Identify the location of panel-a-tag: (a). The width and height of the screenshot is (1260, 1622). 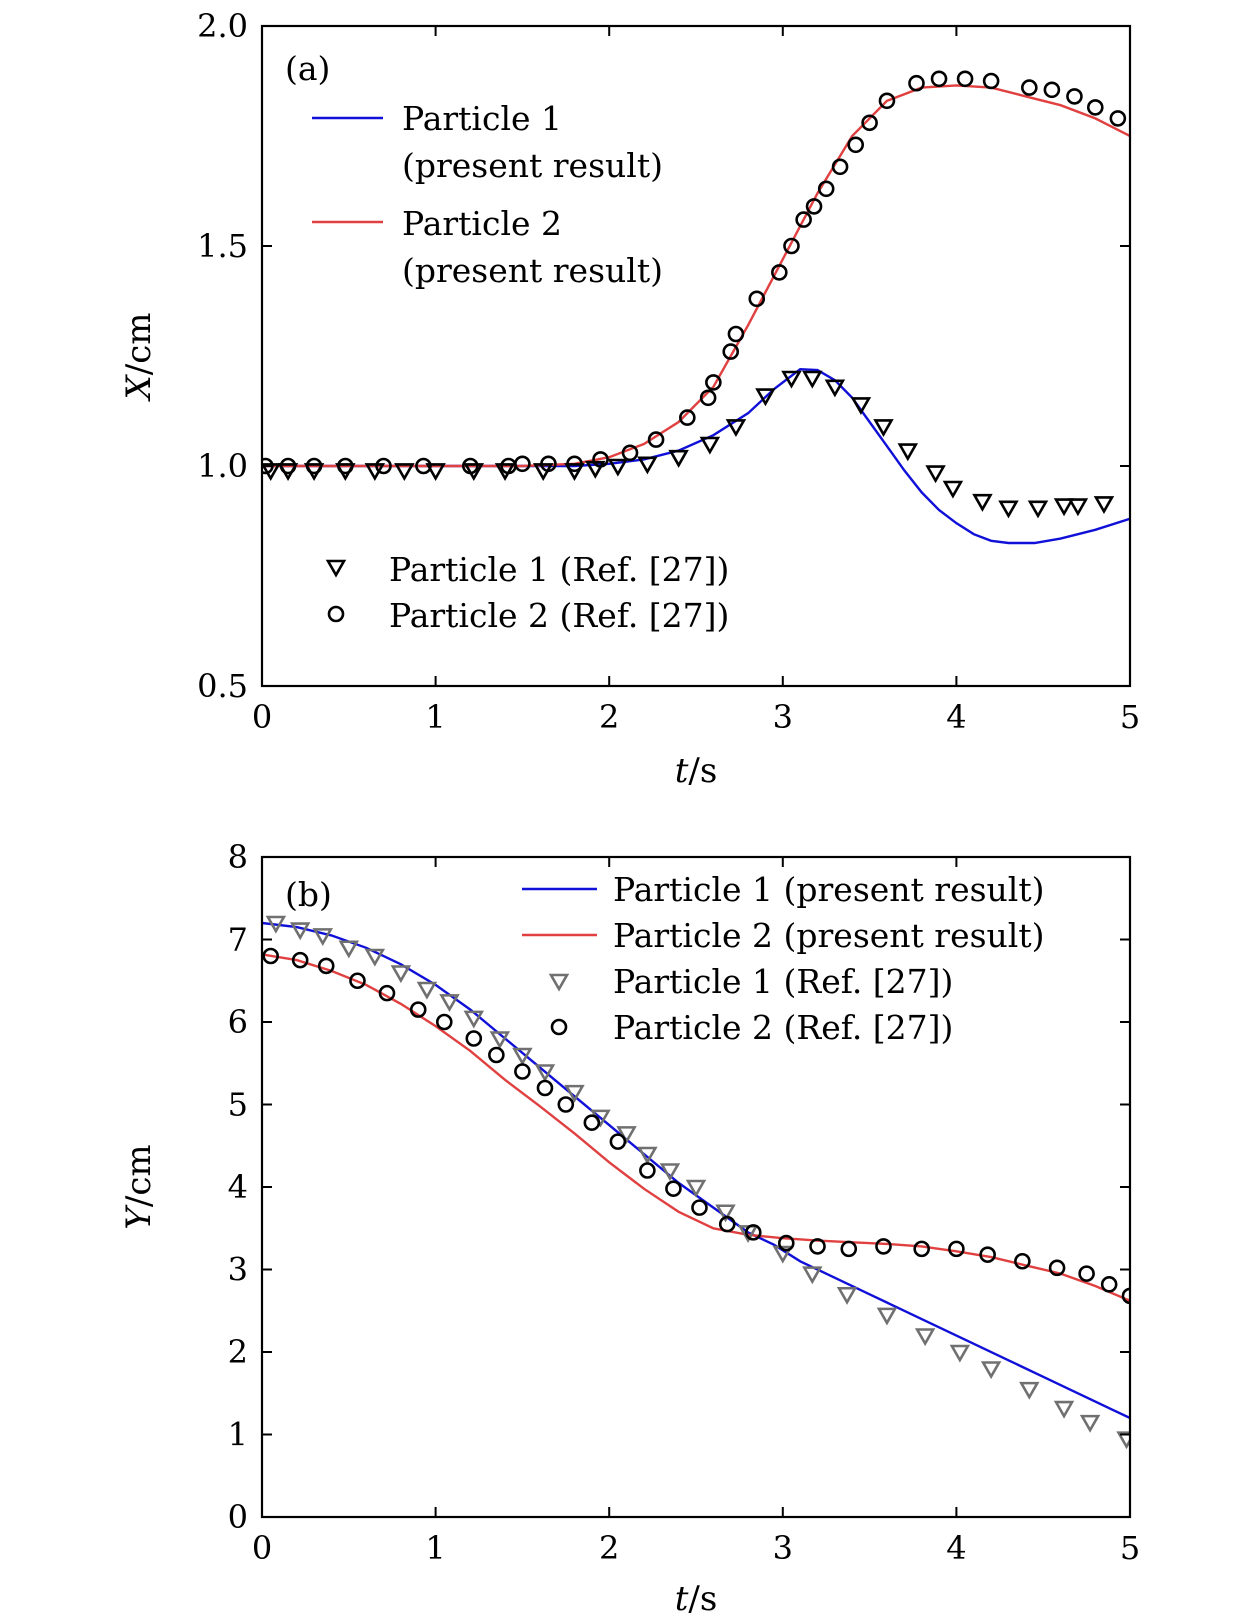
(307, 68).